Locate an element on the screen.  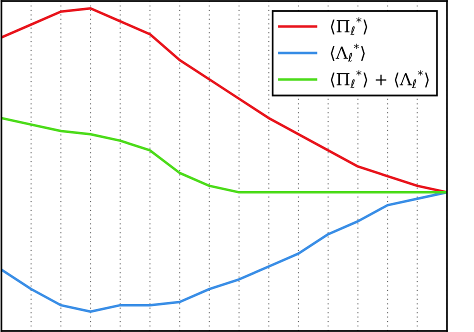
legend-label: ⟨Π$_{ℓ}$$^{*}$⟩ is located at coordinates (349, 26).